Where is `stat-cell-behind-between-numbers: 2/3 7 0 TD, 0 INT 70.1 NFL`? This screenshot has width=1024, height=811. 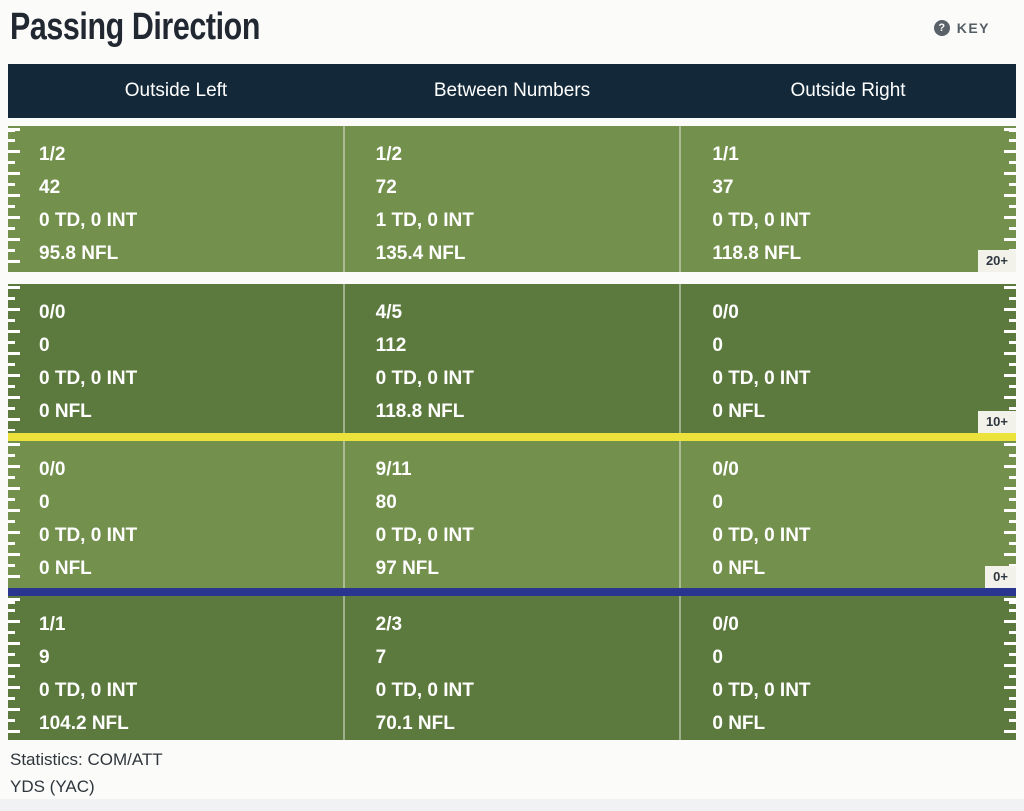
stat-cell-behind-between-numbers: 2/3 7 0 TD, 0 INT 70.1 NFL is located at coordinates (511, 668).